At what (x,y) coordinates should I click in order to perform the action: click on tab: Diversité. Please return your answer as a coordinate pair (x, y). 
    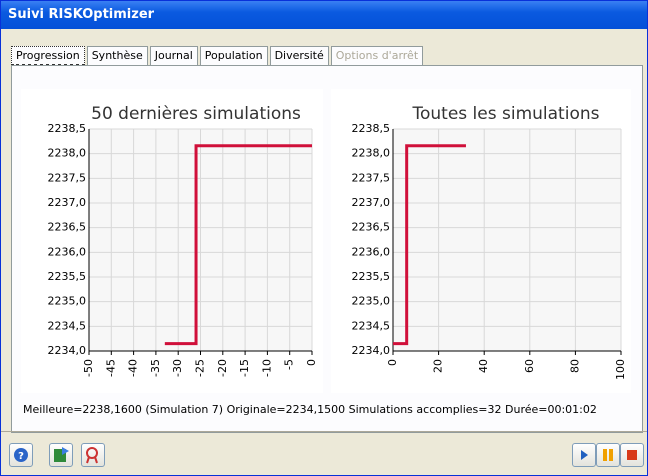
    Looking at the image, I should click on (299, 56).